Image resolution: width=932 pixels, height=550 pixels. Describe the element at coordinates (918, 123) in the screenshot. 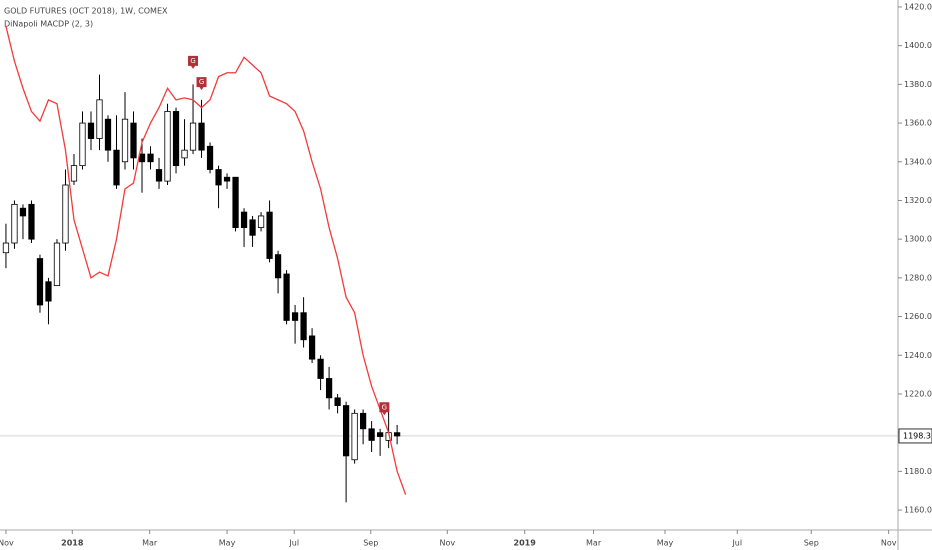

I see `y-tick-label: 1360.0` at that location.